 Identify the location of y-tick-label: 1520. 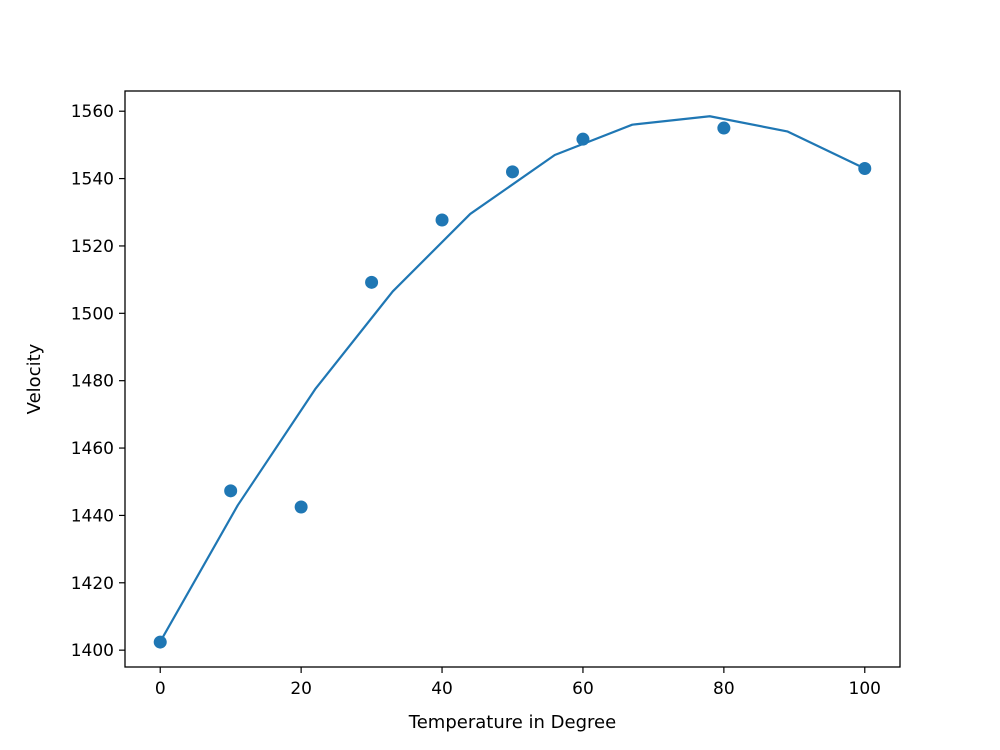
(92, 247).